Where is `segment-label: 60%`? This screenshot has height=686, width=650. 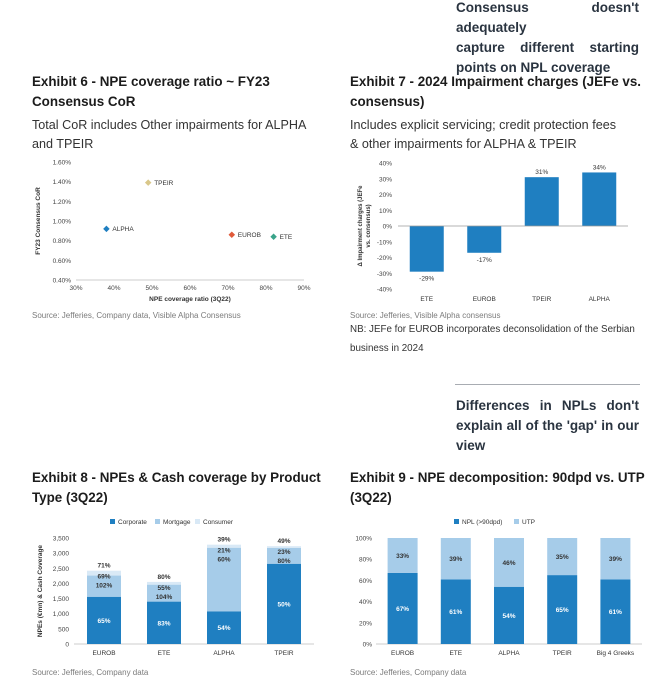 segment-label: 60% is located at coordinates (223, 560).